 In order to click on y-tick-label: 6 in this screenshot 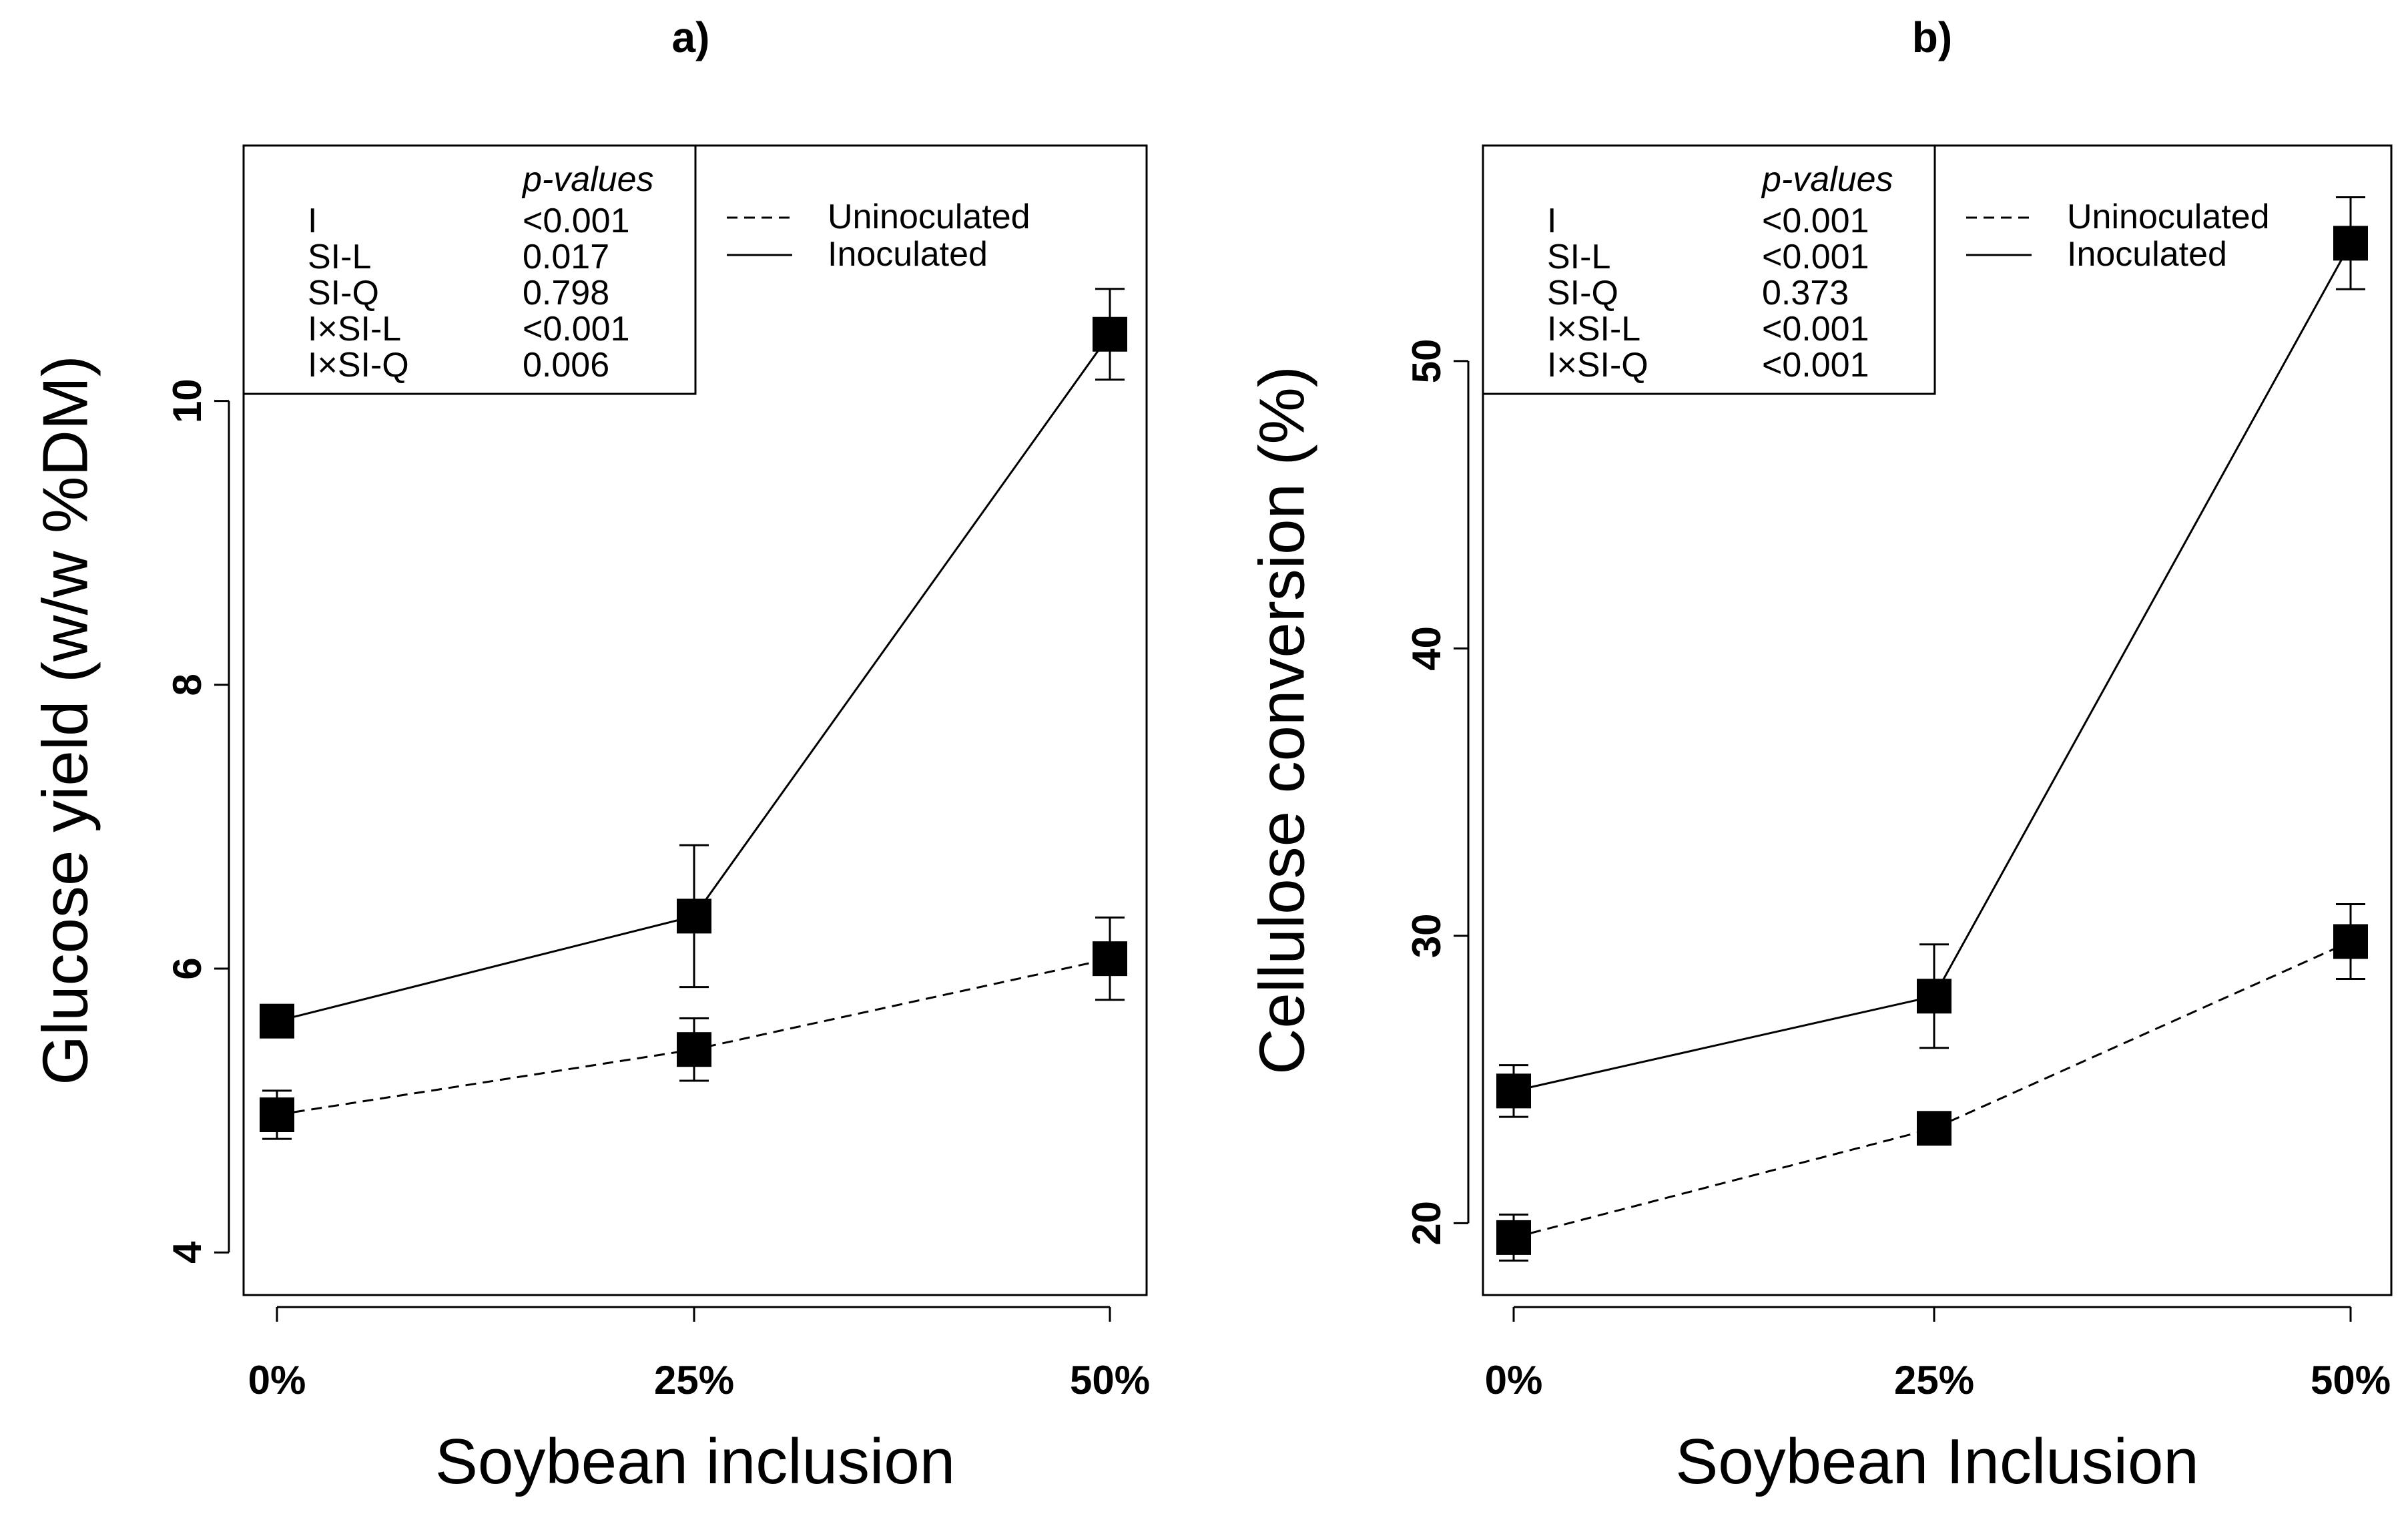, I will do `click(187, 968)`.